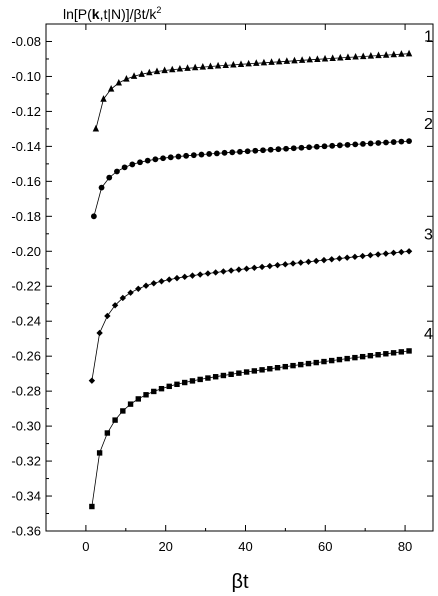 This screenshot has height=596, width=438. What do you see at coordinates (26, 216) in the screenshot?
I see `y-tick-label: -0.18` at bounding box center [26, 216].